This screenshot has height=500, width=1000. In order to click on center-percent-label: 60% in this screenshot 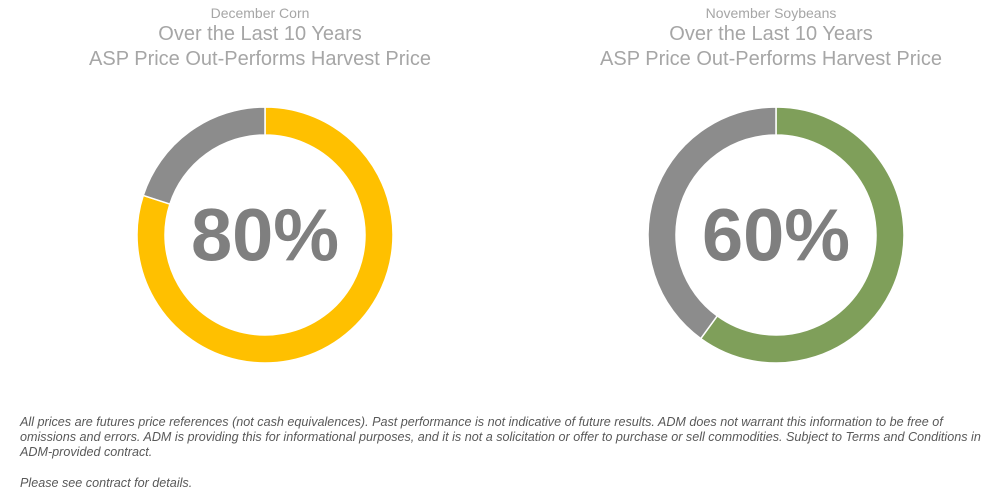, I will do `click(776, 235)`.